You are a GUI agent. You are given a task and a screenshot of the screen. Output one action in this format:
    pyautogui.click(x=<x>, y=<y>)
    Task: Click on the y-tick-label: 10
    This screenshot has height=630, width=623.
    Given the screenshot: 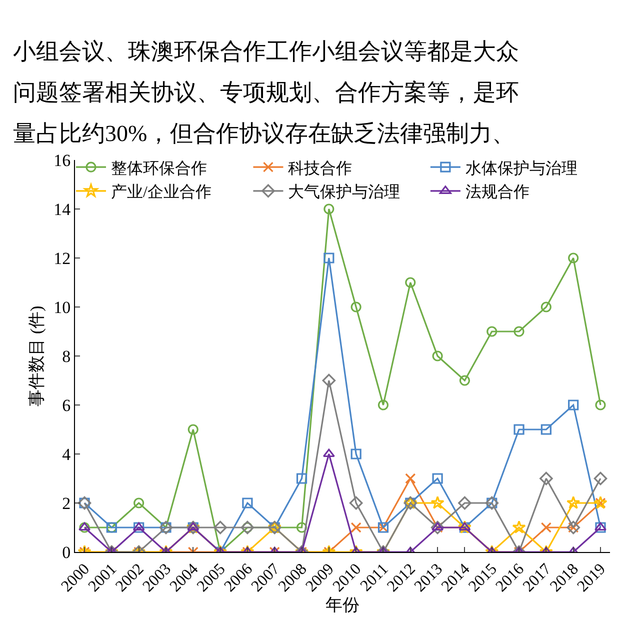 What is the action you would take?
    pyautogui.click(x=62, y=307)
    